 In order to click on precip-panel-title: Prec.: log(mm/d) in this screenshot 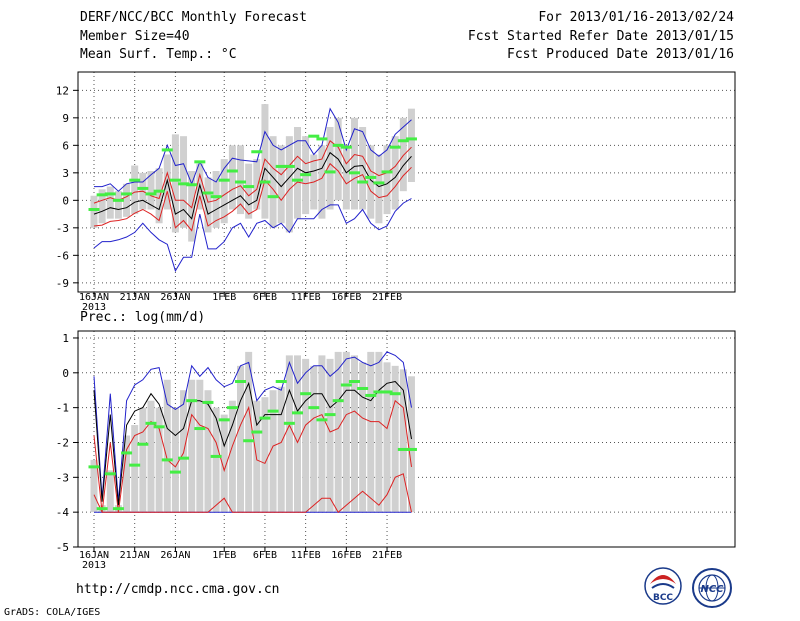, I will do `click(143, 317)`.